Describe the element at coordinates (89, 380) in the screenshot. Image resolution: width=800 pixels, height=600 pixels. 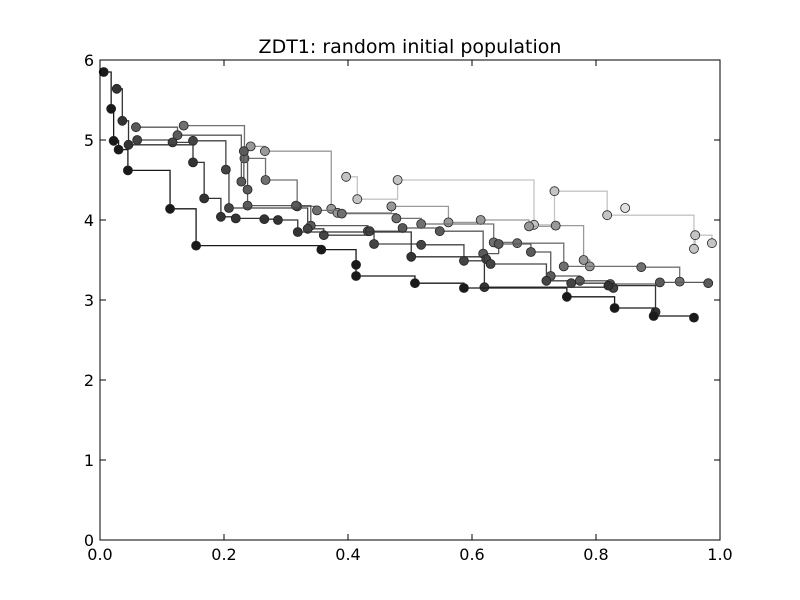
I see `y-tick-label: 2` at that location.